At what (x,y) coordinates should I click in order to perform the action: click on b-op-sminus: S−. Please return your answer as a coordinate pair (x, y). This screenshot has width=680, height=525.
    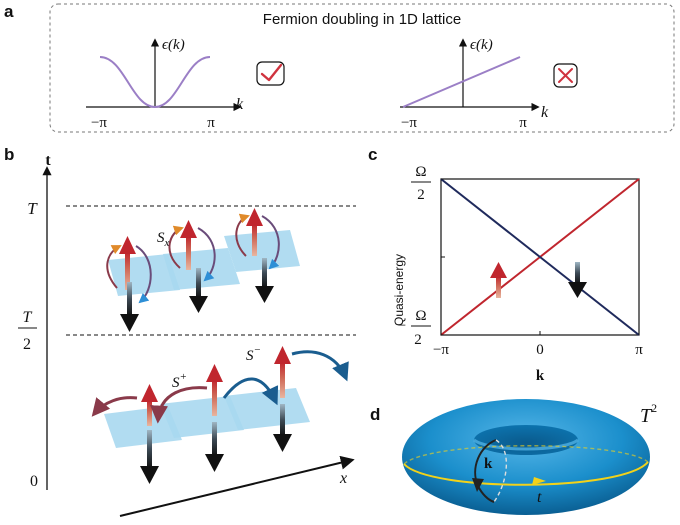
    Looking at the image, I should click on (253, 354).